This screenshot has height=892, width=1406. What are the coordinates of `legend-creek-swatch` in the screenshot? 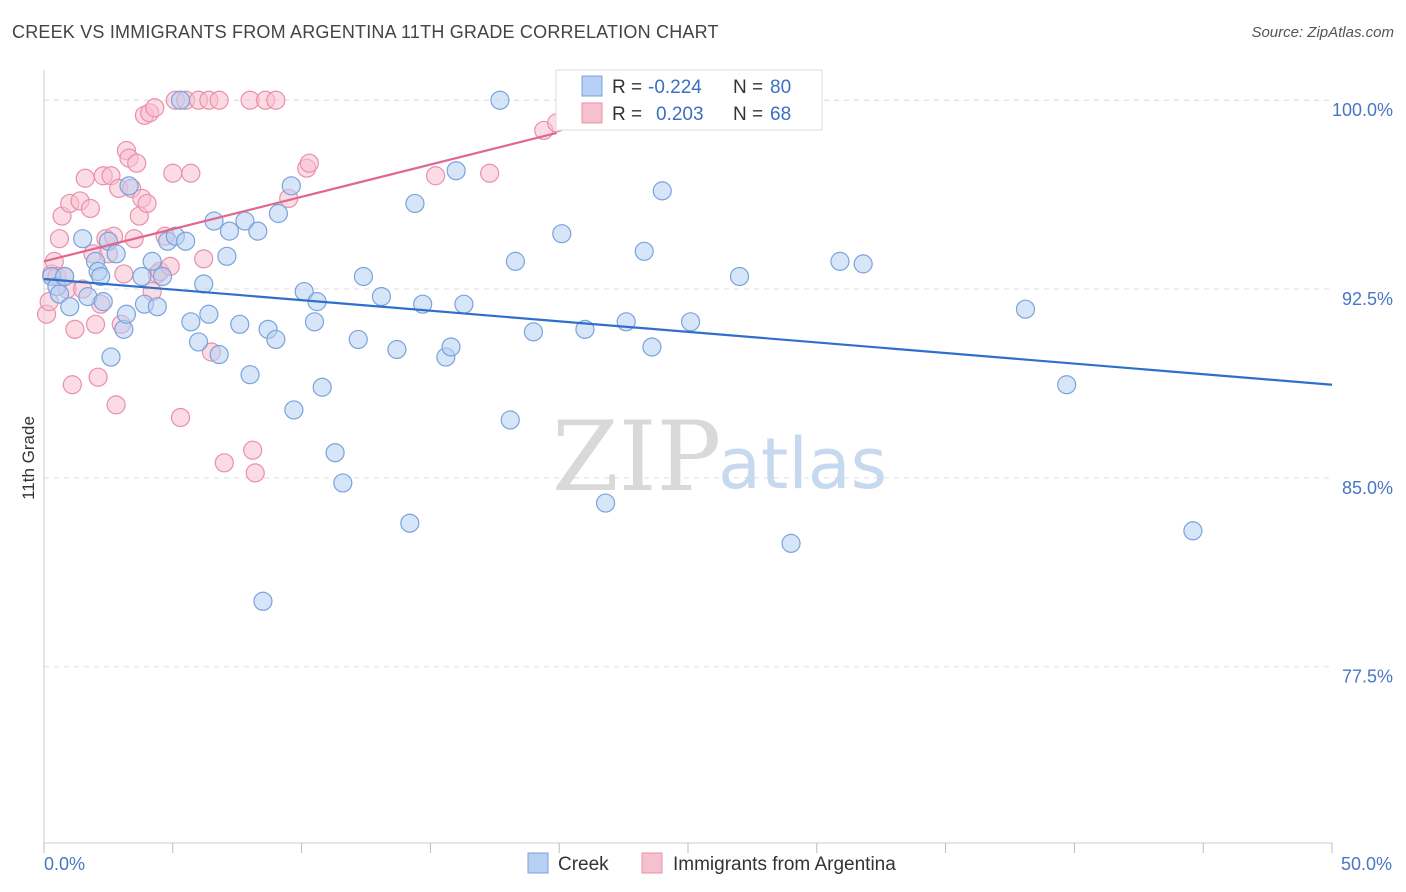 It's located at (538, 863).